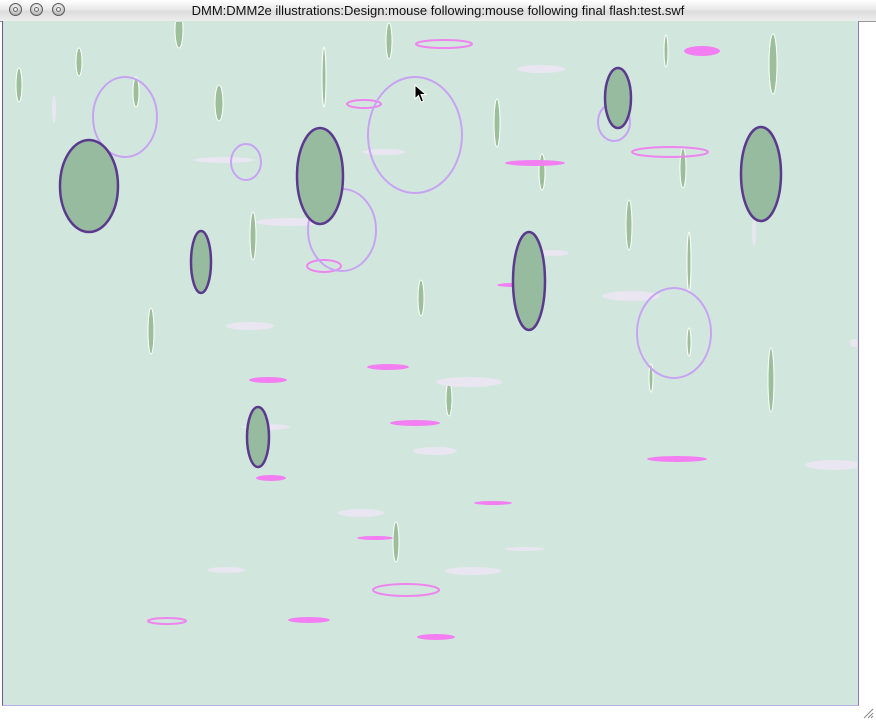  I want to click on resize-grip-icon, so click(867, 712).